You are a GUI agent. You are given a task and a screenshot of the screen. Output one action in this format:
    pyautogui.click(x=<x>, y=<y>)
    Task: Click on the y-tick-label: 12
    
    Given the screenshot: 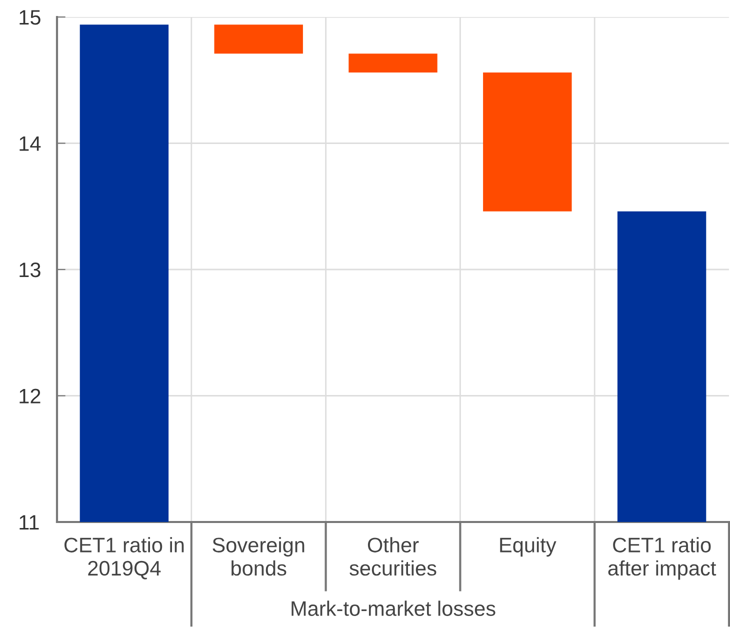 What is the action you would take?
    pyautogui.click(x=30, y=396)
    